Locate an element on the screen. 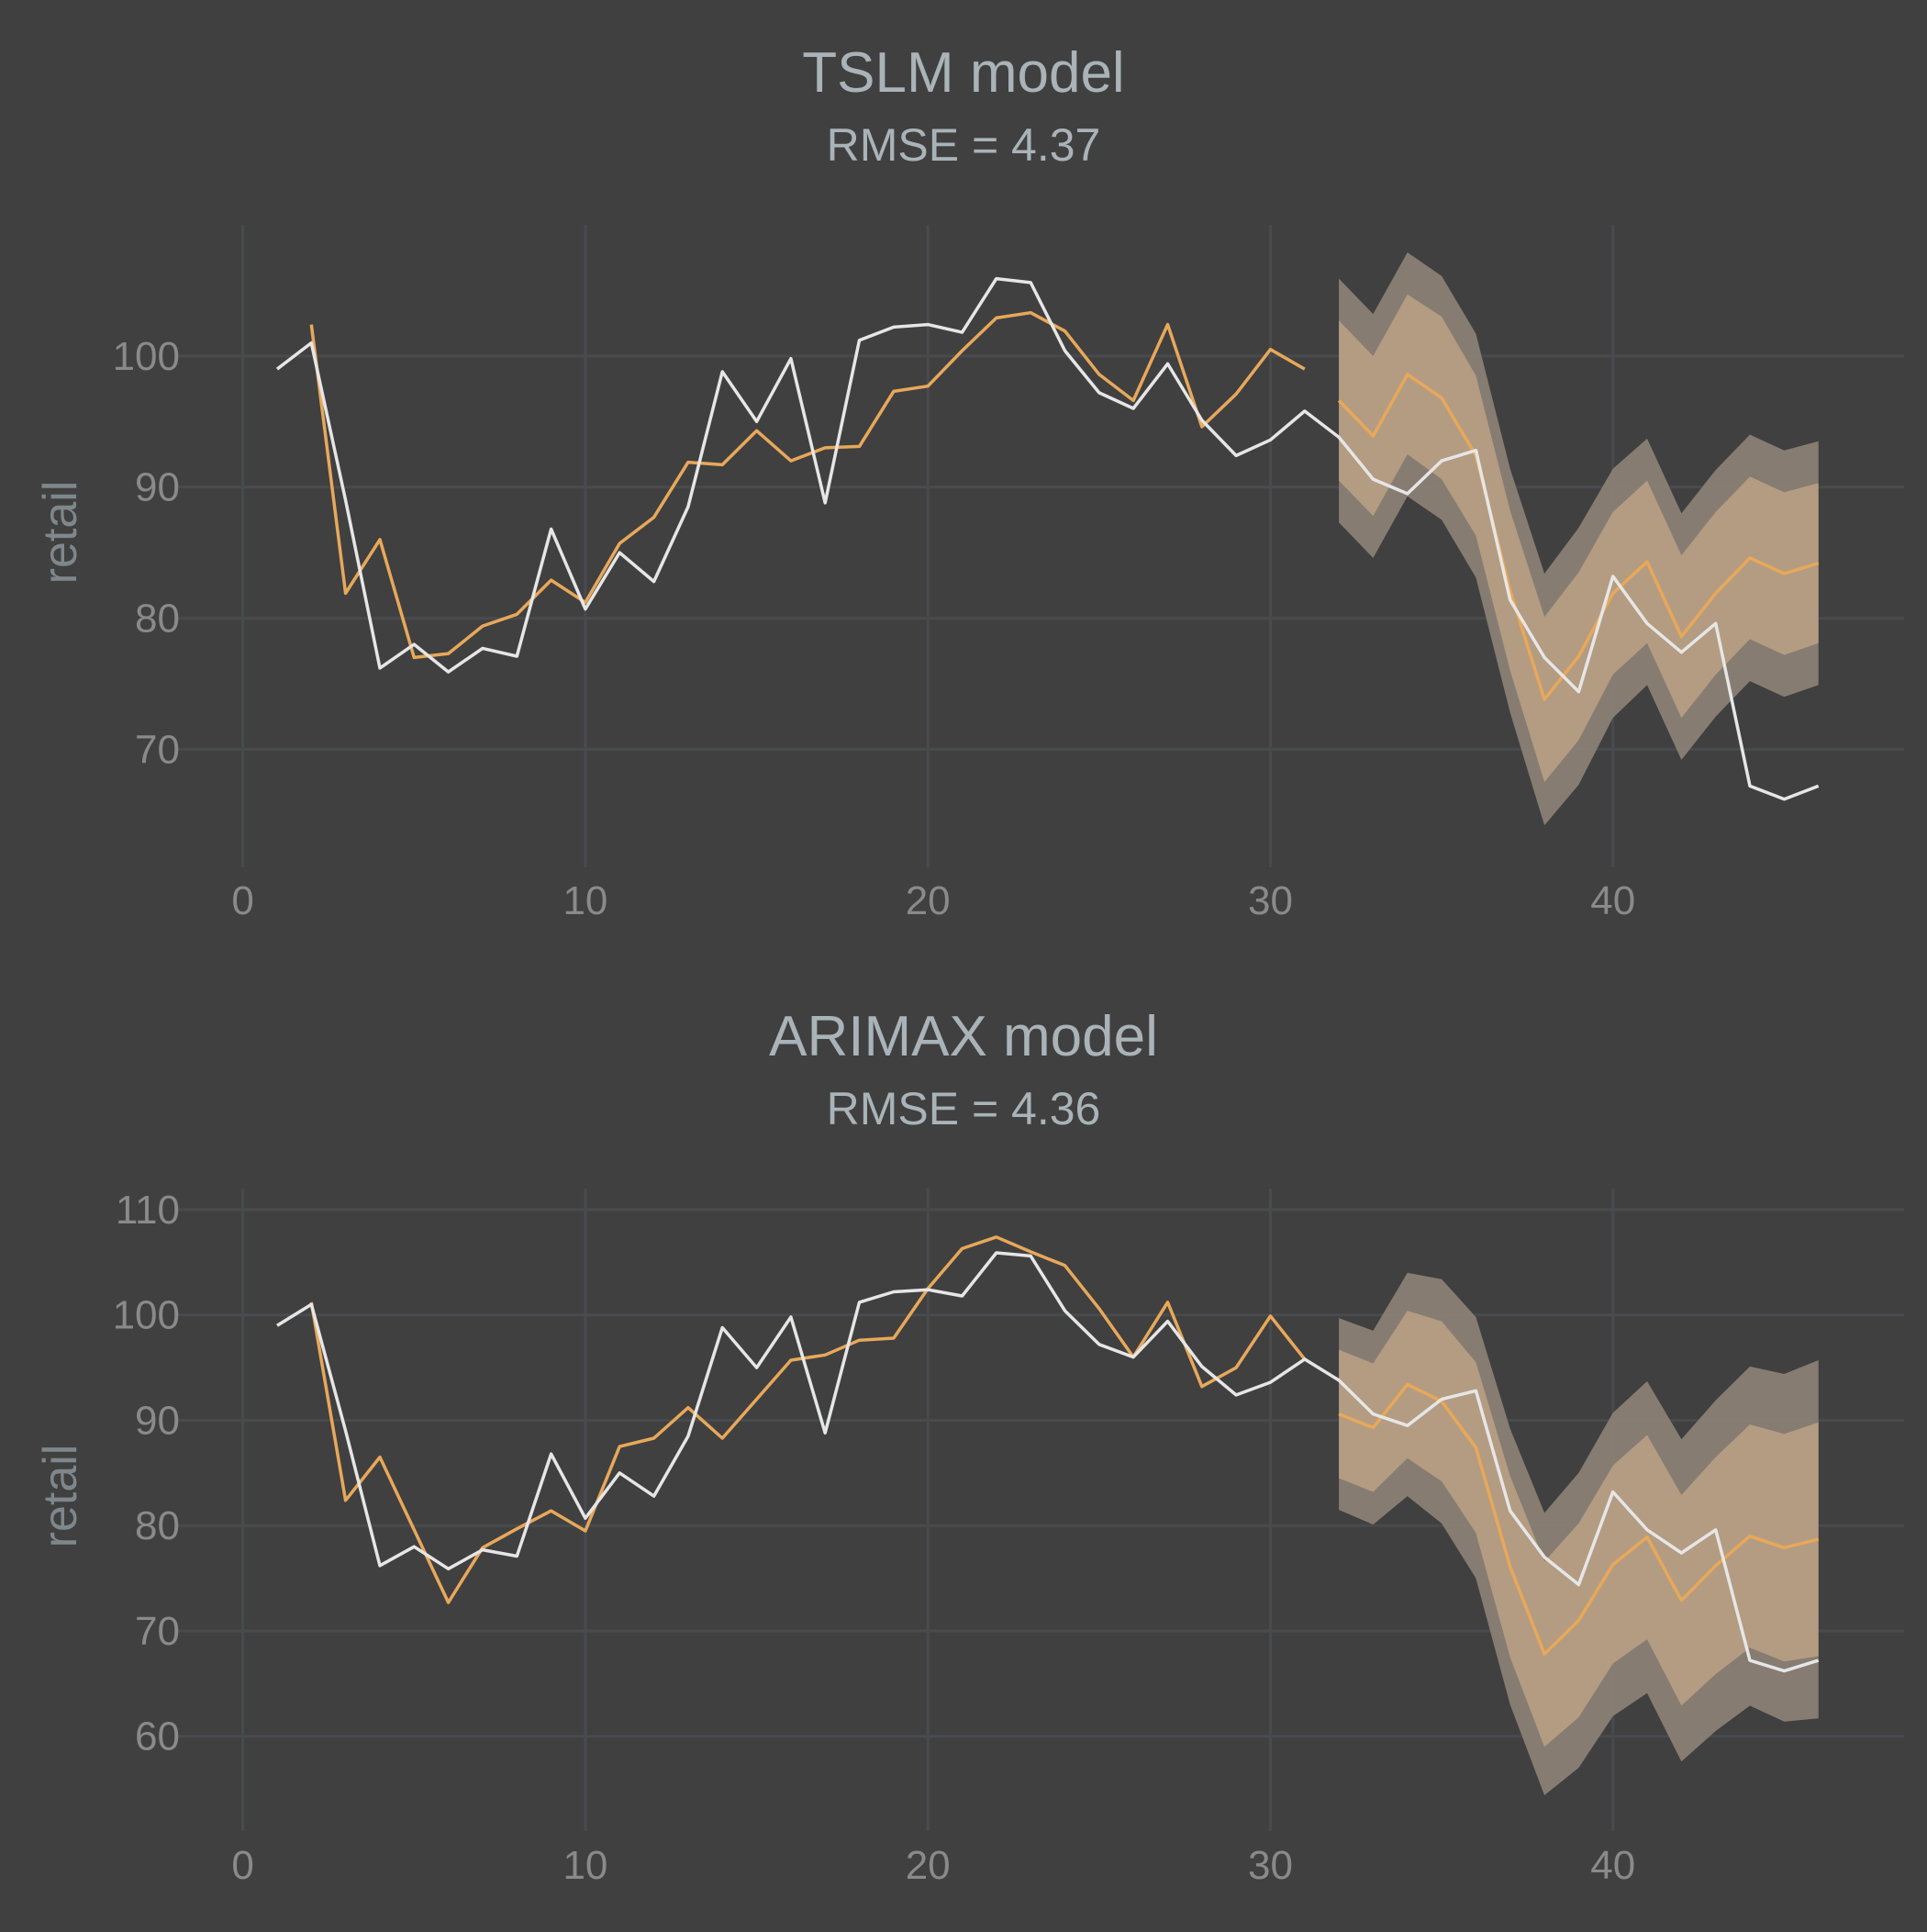  y-tick-label: 110 is located at coordinates (148, 1210).